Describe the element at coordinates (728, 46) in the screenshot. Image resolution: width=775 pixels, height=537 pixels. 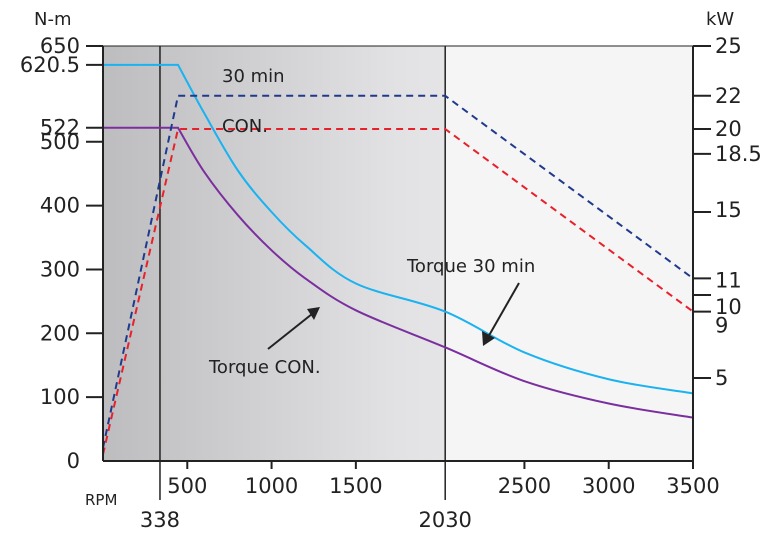
I see `right-tick-label: 25` at that location.